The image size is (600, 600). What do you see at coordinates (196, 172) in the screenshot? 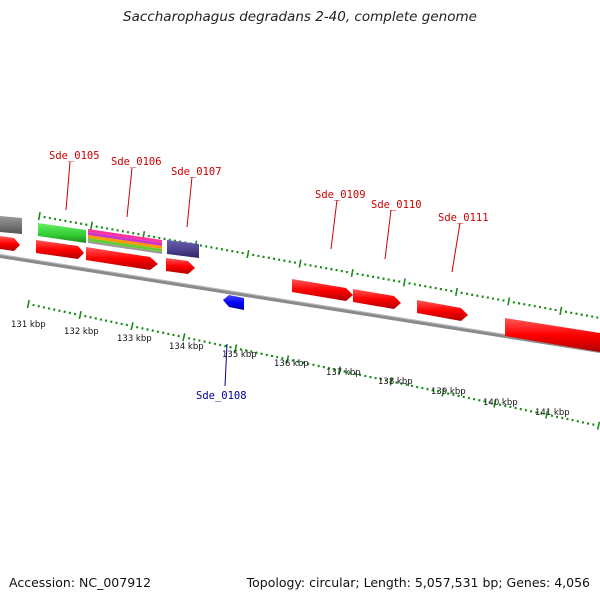
I see `gene-label-sde-0107: Sde_0107` at bounding box center [196, 172].